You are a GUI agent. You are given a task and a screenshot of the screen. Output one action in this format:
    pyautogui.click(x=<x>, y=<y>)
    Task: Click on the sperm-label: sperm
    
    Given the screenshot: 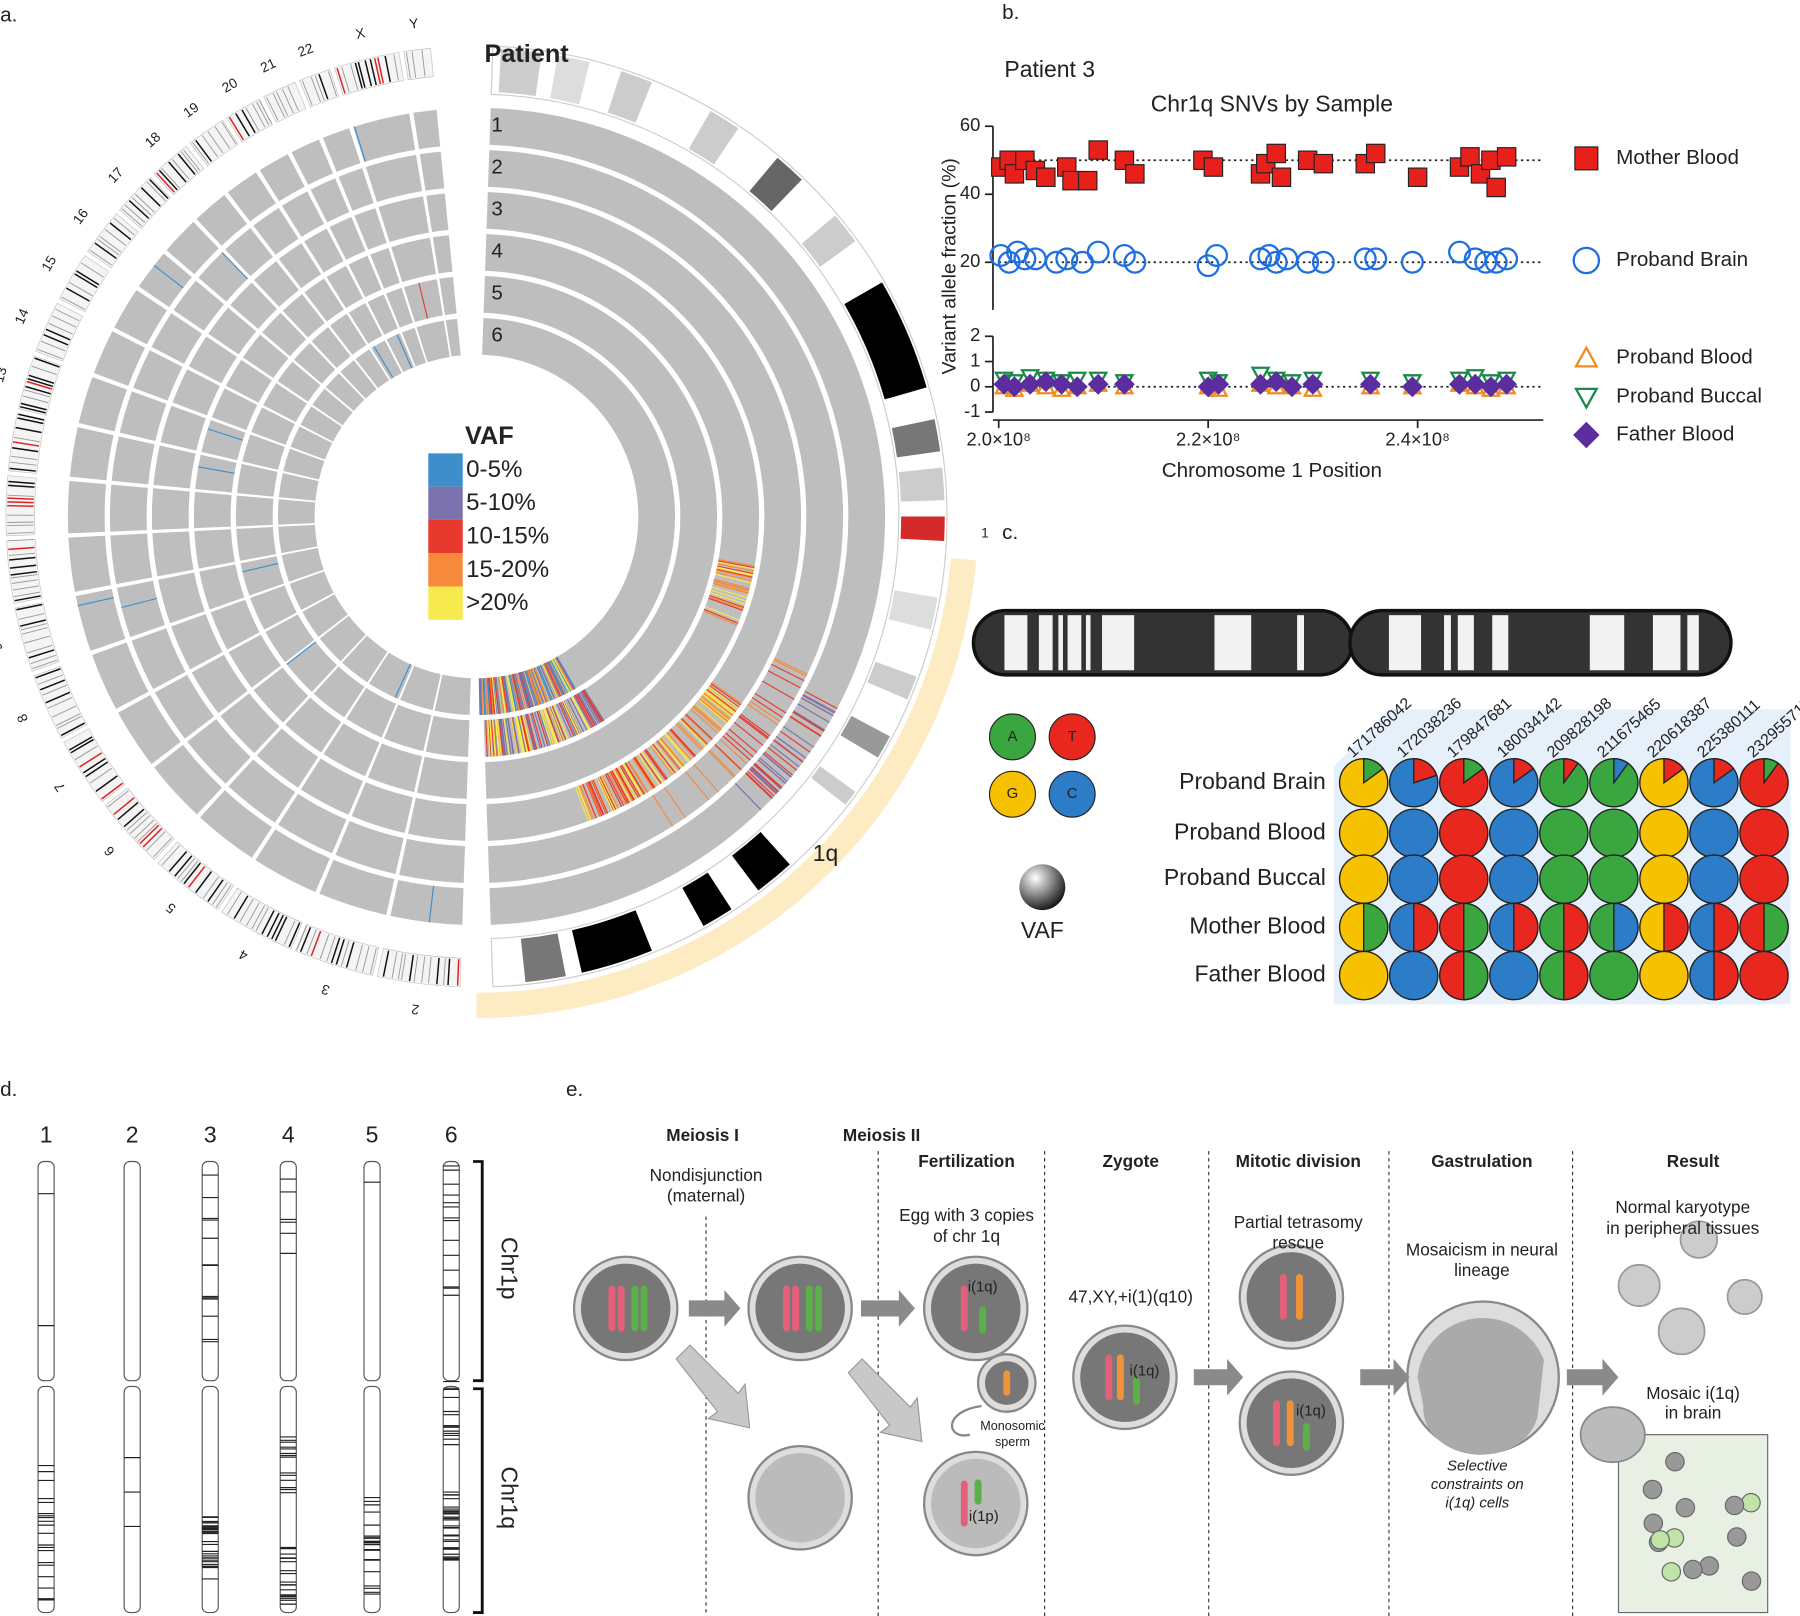 What is the action you would take?
    pyautogui.click(x=1012, y=1442)
    